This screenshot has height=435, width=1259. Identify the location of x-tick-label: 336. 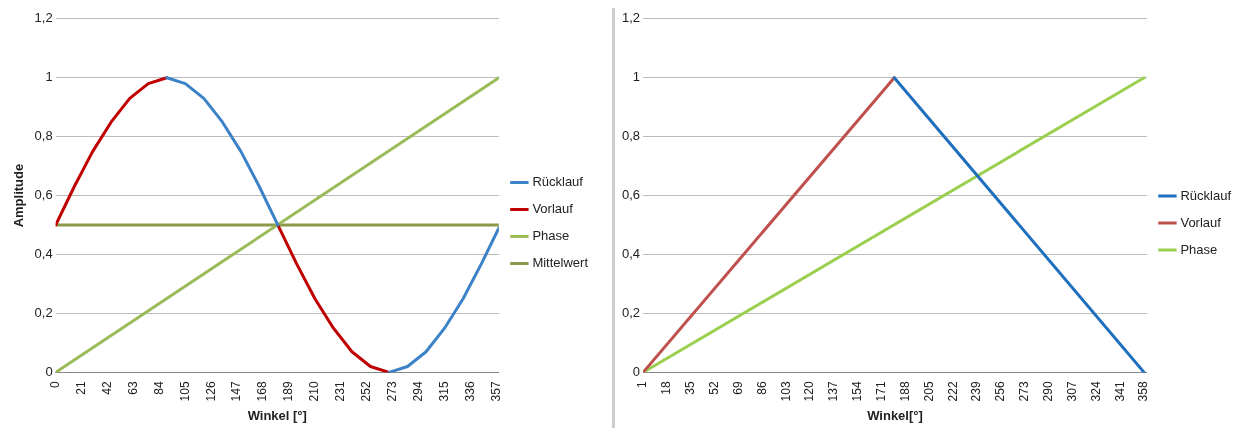
(469, 391).